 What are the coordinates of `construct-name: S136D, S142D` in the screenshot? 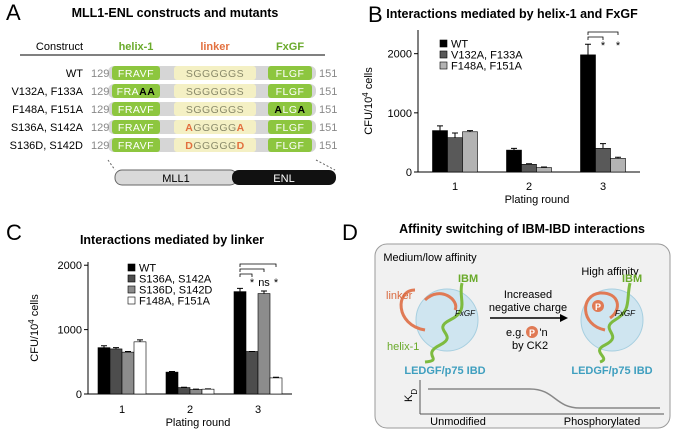 It's located at (46, 146).